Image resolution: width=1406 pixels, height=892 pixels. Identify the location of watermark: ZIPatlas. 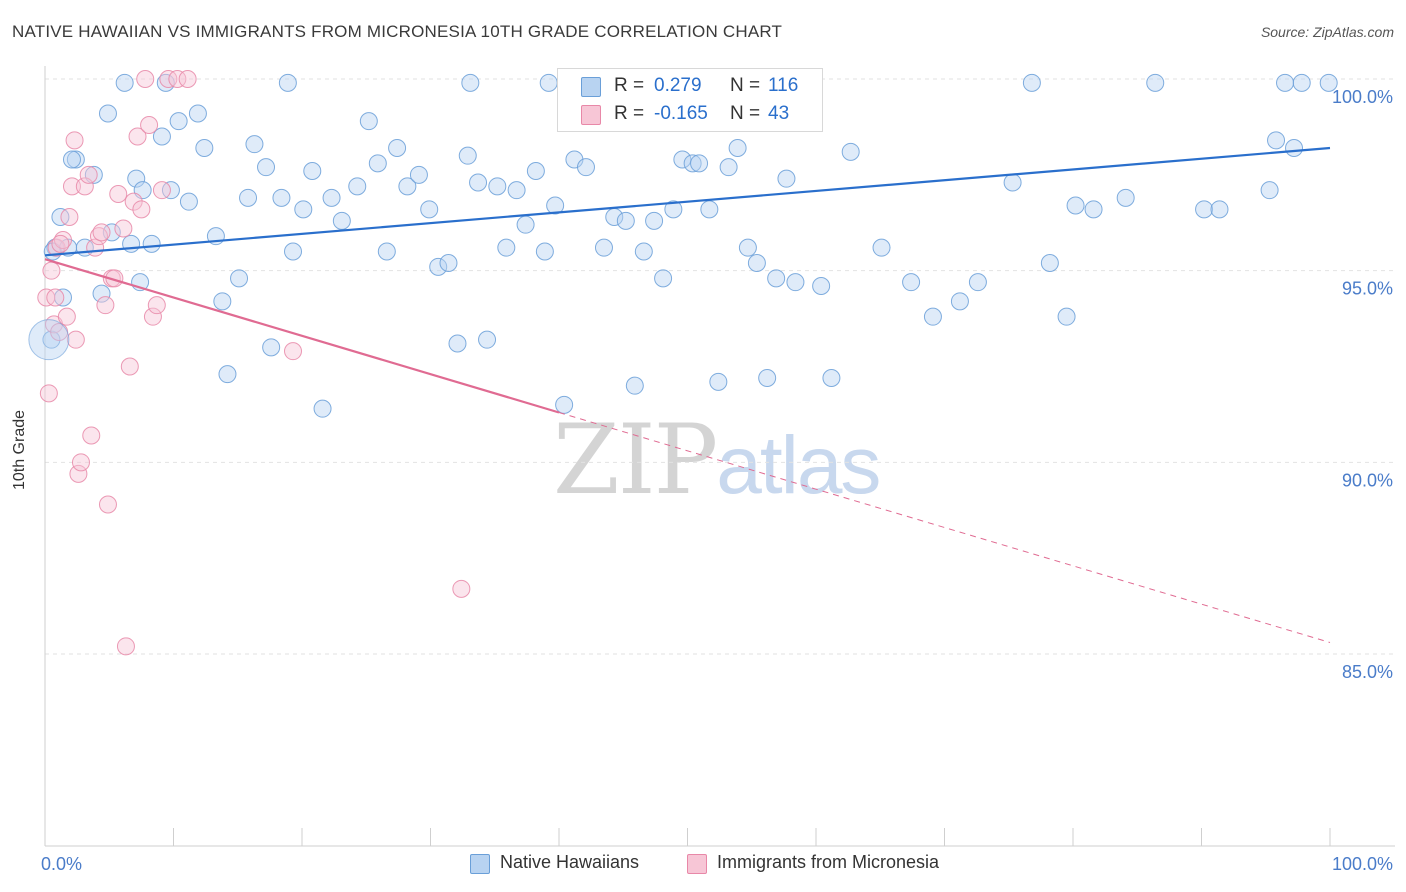
(717, 460).